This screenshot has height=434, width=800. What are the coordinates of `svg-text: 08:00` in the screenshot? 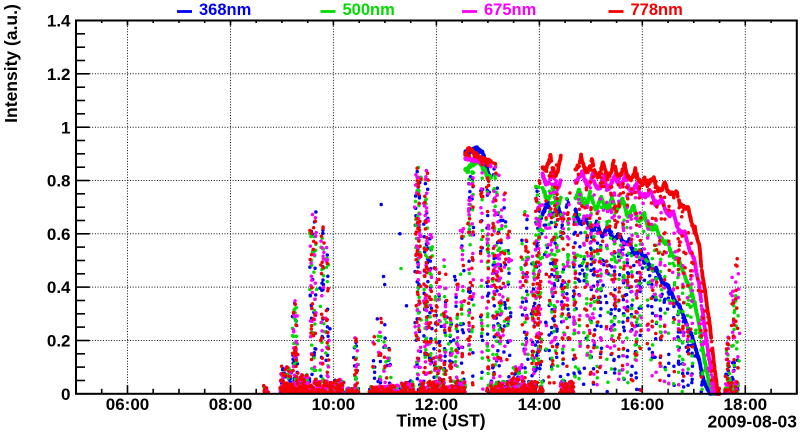 It's located at (230, 404).